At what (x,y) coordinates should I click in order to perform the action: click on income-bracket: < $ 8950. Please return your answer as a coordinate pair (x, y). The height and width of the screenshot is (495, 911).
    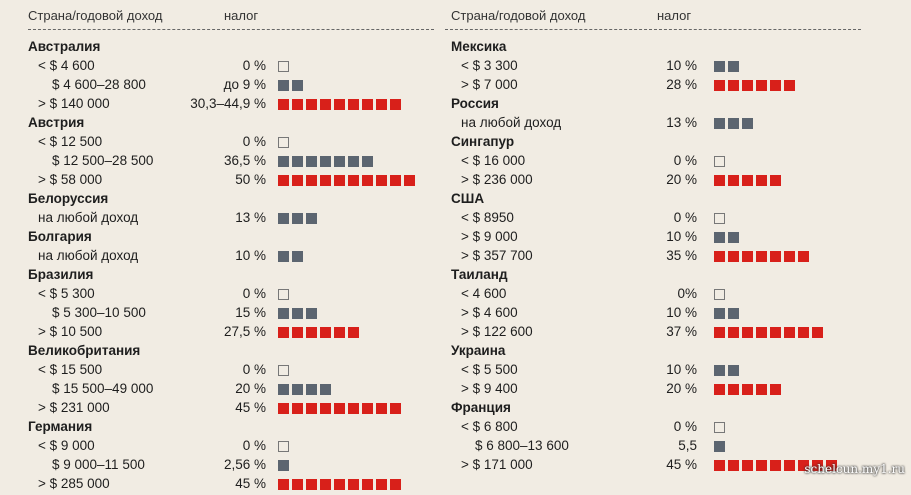
    Looking at the image, I should click on (487, 217).